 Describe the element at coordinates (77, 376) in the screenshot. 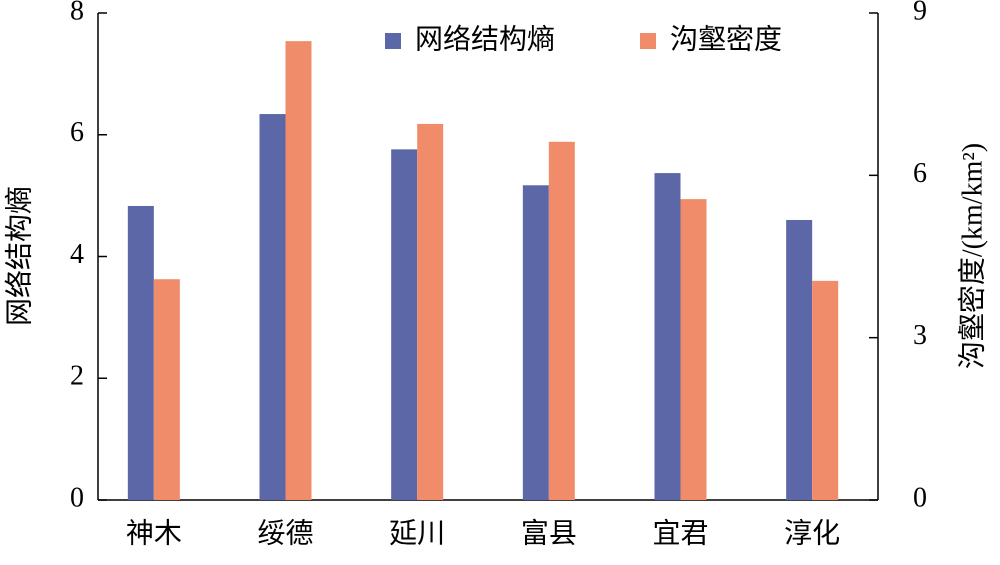

I see `y-tick-label: 2` at that location.